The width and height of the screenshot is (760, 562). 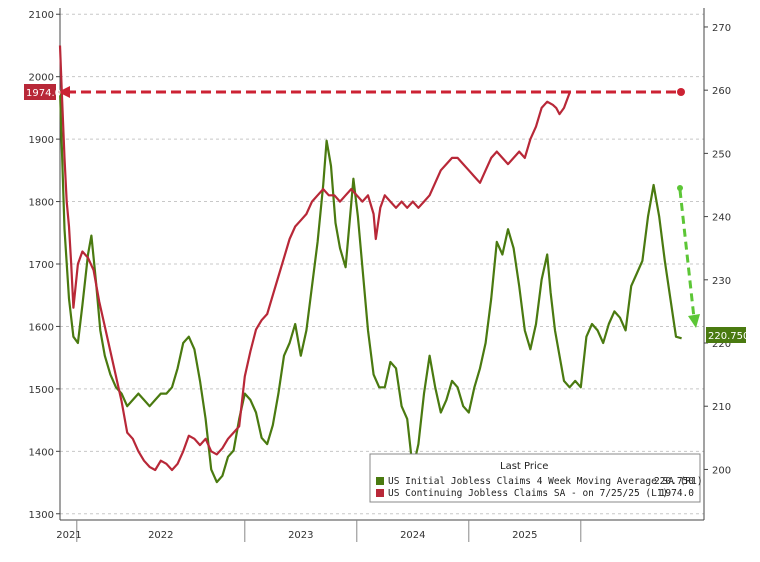 I want to click on right-tick-label: 210, so click(x=721, y=407).